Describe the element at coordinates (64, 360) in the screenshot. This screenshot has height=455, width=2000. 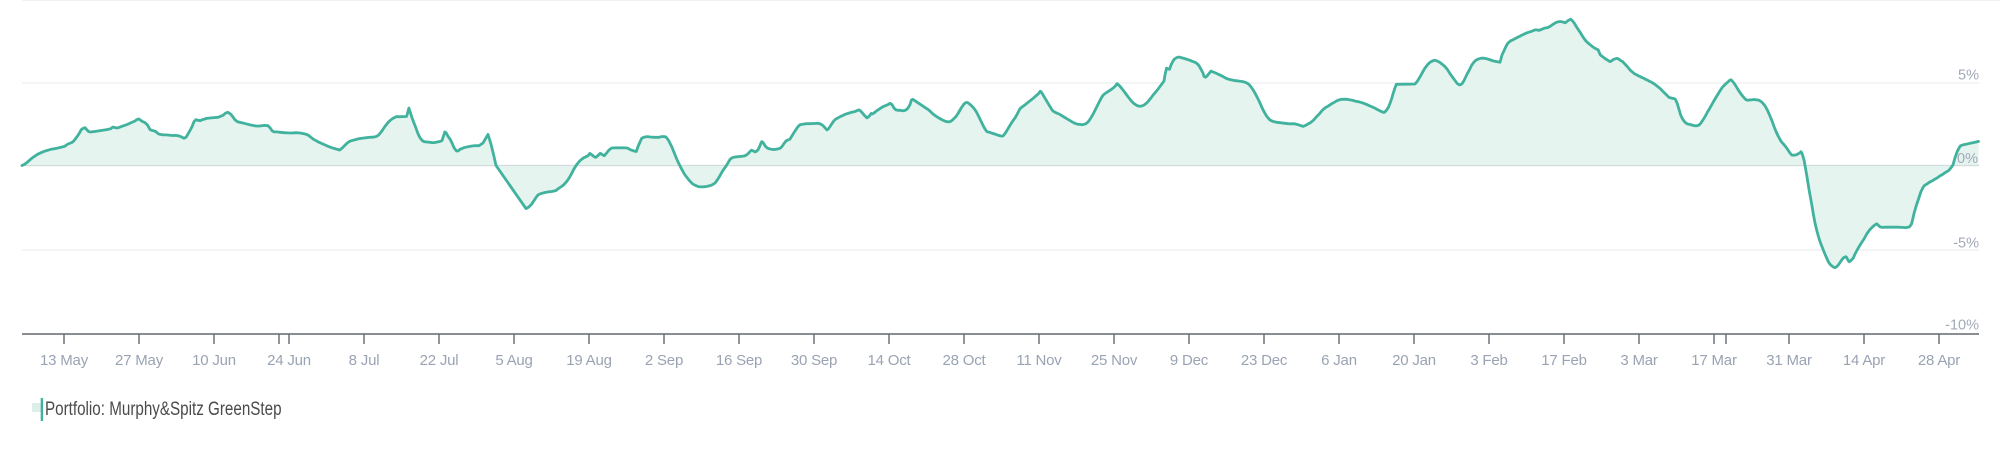
I see `svg-text: 13 May` at that location.